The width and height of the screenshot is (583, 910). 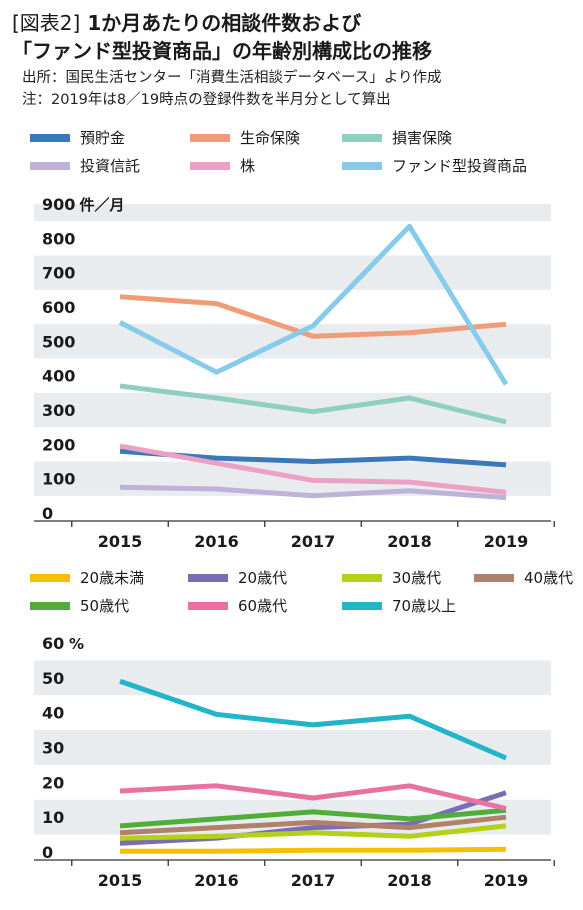 What do you see at coordinates (424, 606) in the screenshot?
I see `legend-label: 70歳以上` at bounding box center [424, 606].